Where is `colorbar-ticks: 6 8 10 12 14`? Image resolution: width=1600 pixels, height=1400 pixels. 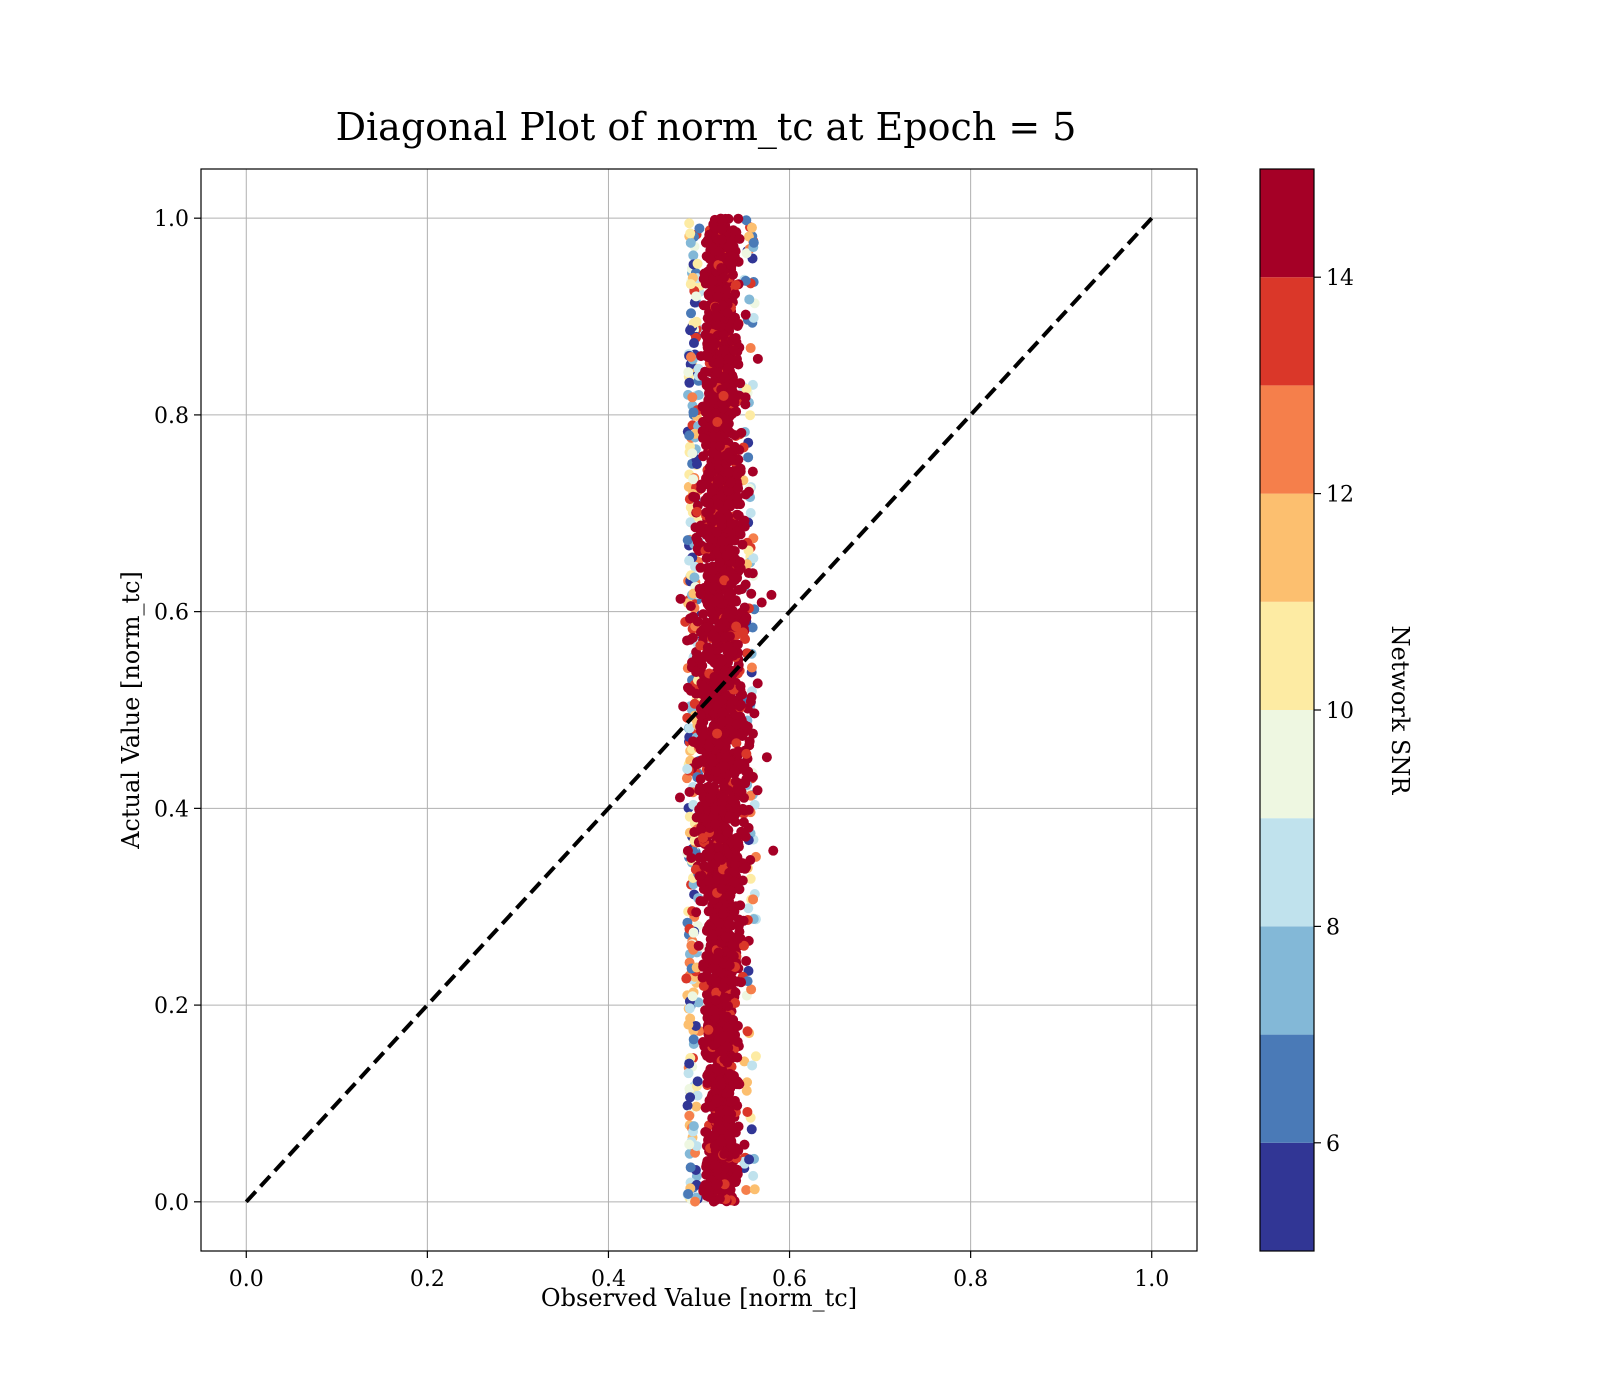
colorbar-ticks: 6 8 10 12 14 is located at coordinates (1334, 711).